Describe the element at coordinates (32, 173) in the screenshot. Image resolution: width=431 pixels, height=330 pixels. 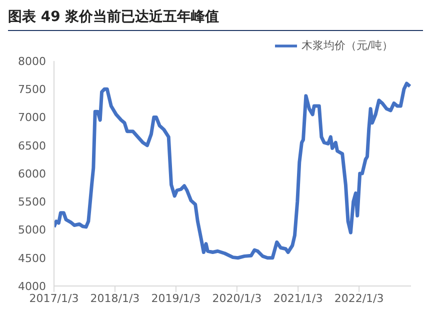
I see `y-tick-label: 6000` at that location.